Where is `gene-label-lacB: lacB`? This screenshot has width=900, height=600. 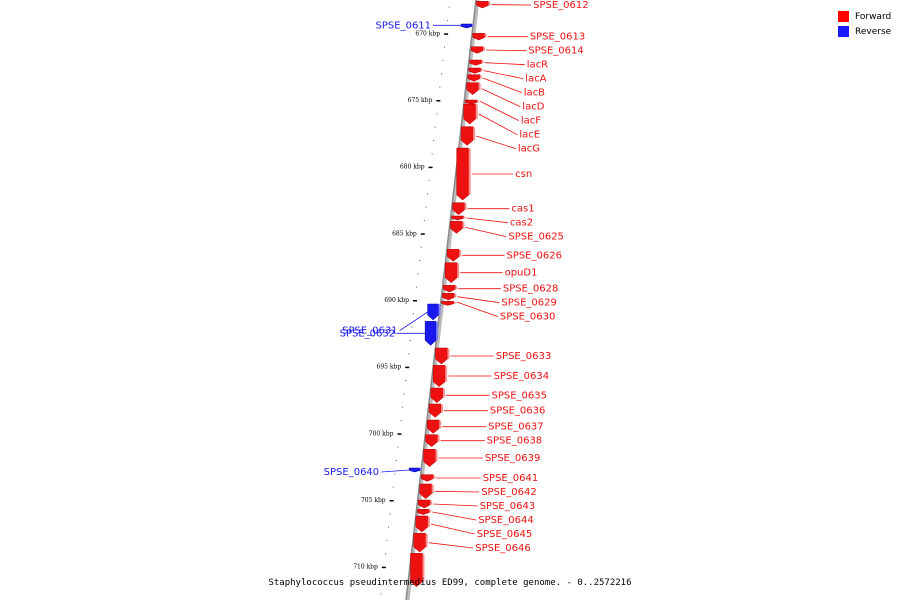 gene-label-lacB: lacB is located at coordinates (534, 93).